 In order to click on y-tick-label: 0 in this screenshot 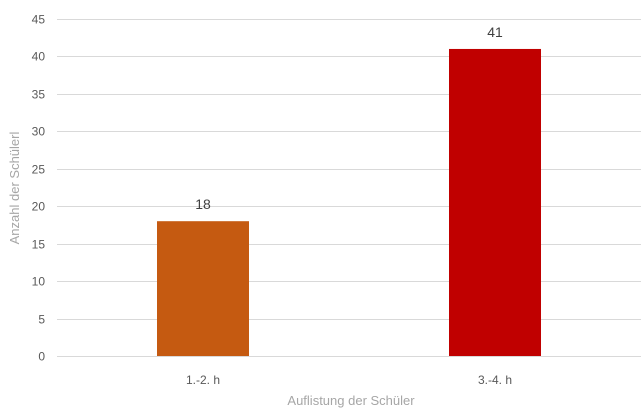, I will do `click(41, 357)`.